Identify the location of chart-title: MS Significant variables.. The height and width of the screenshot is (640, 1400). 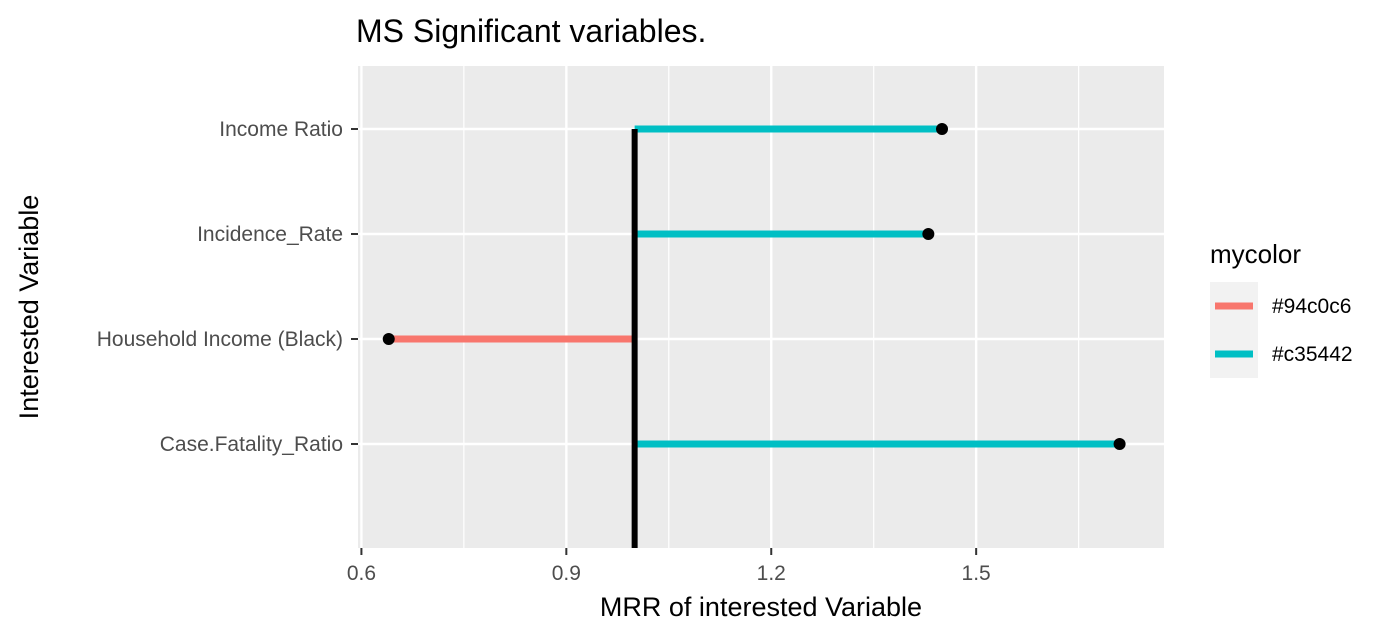
(531, 31).